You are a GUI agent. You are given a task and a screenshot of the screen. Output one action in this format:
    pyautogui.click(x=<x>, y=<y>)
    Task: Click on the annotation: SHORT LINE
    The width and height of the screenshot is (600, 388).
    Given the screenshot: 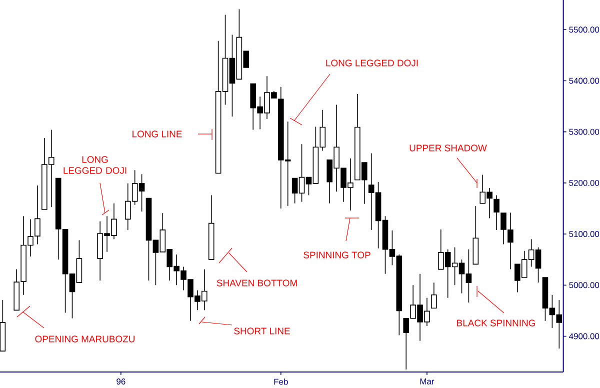 What is the action you would take?
    pyautogui.click(x=262, y=331)
    